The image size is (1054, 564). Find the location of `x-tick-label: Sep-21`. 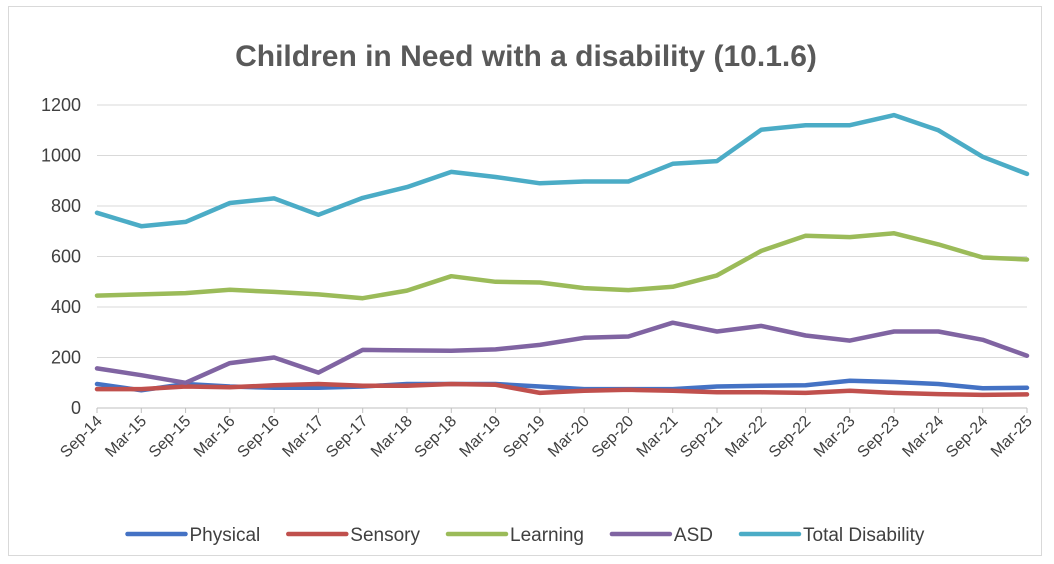

x-tick-label: Sep-21 is located at coordinates (701, 437).